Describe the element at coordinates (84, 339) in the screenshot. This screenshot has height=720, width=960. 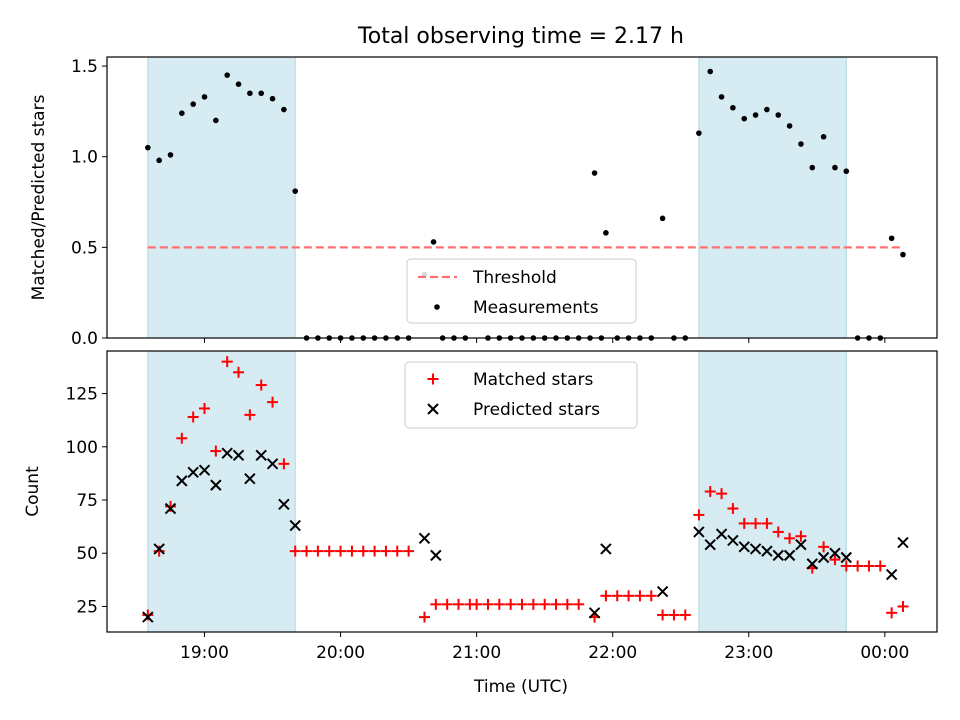
I see `y-tick-label: 0.0` at that location.